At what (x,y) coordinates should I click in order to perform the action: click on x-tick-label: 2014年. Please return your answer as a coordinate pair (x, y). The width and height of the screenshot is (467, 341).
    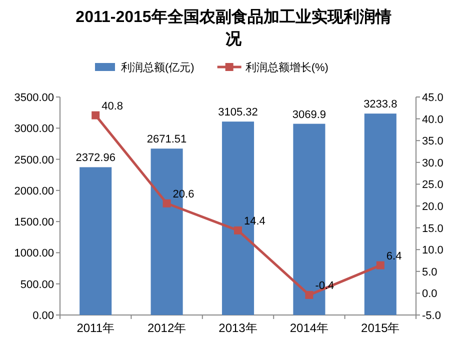
    Looking at the image, I should click on (309, 328).